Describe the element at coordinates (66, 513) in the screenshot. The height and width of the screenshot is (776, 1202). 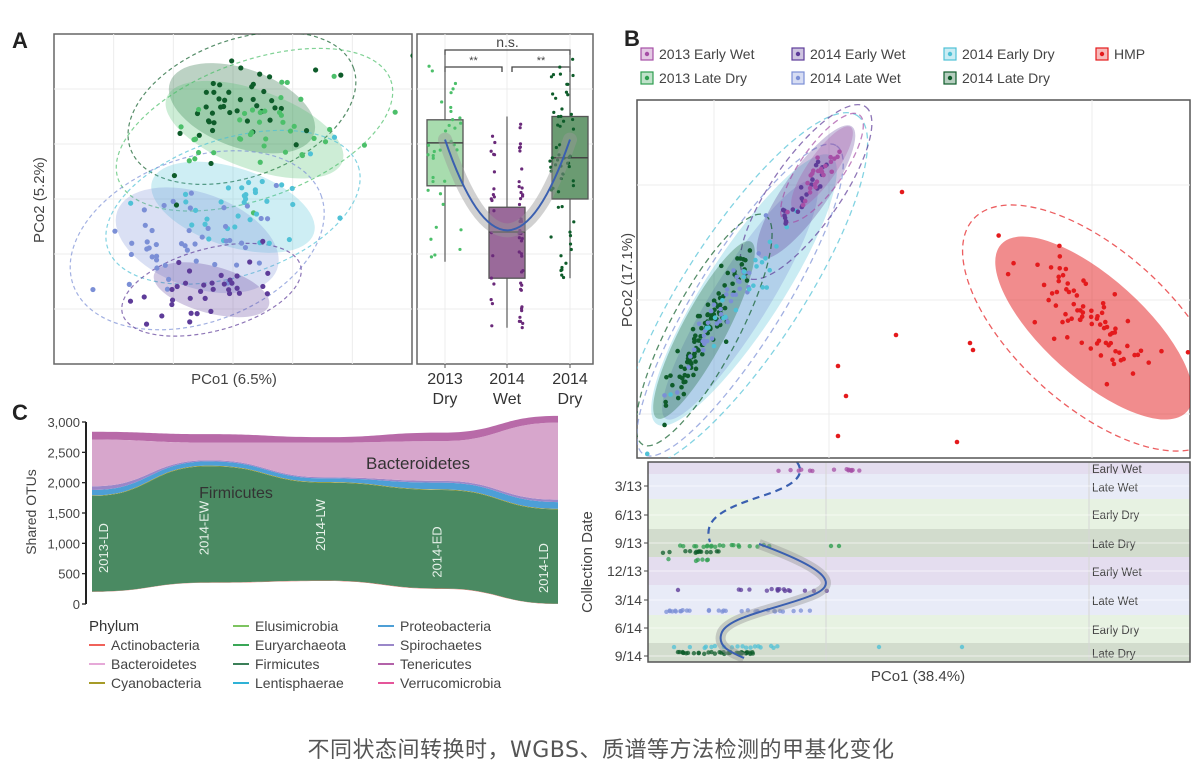
I see `stream-y-ticks: 0 500 1,000 1,500 2,000 2,500 3,000` at that location.